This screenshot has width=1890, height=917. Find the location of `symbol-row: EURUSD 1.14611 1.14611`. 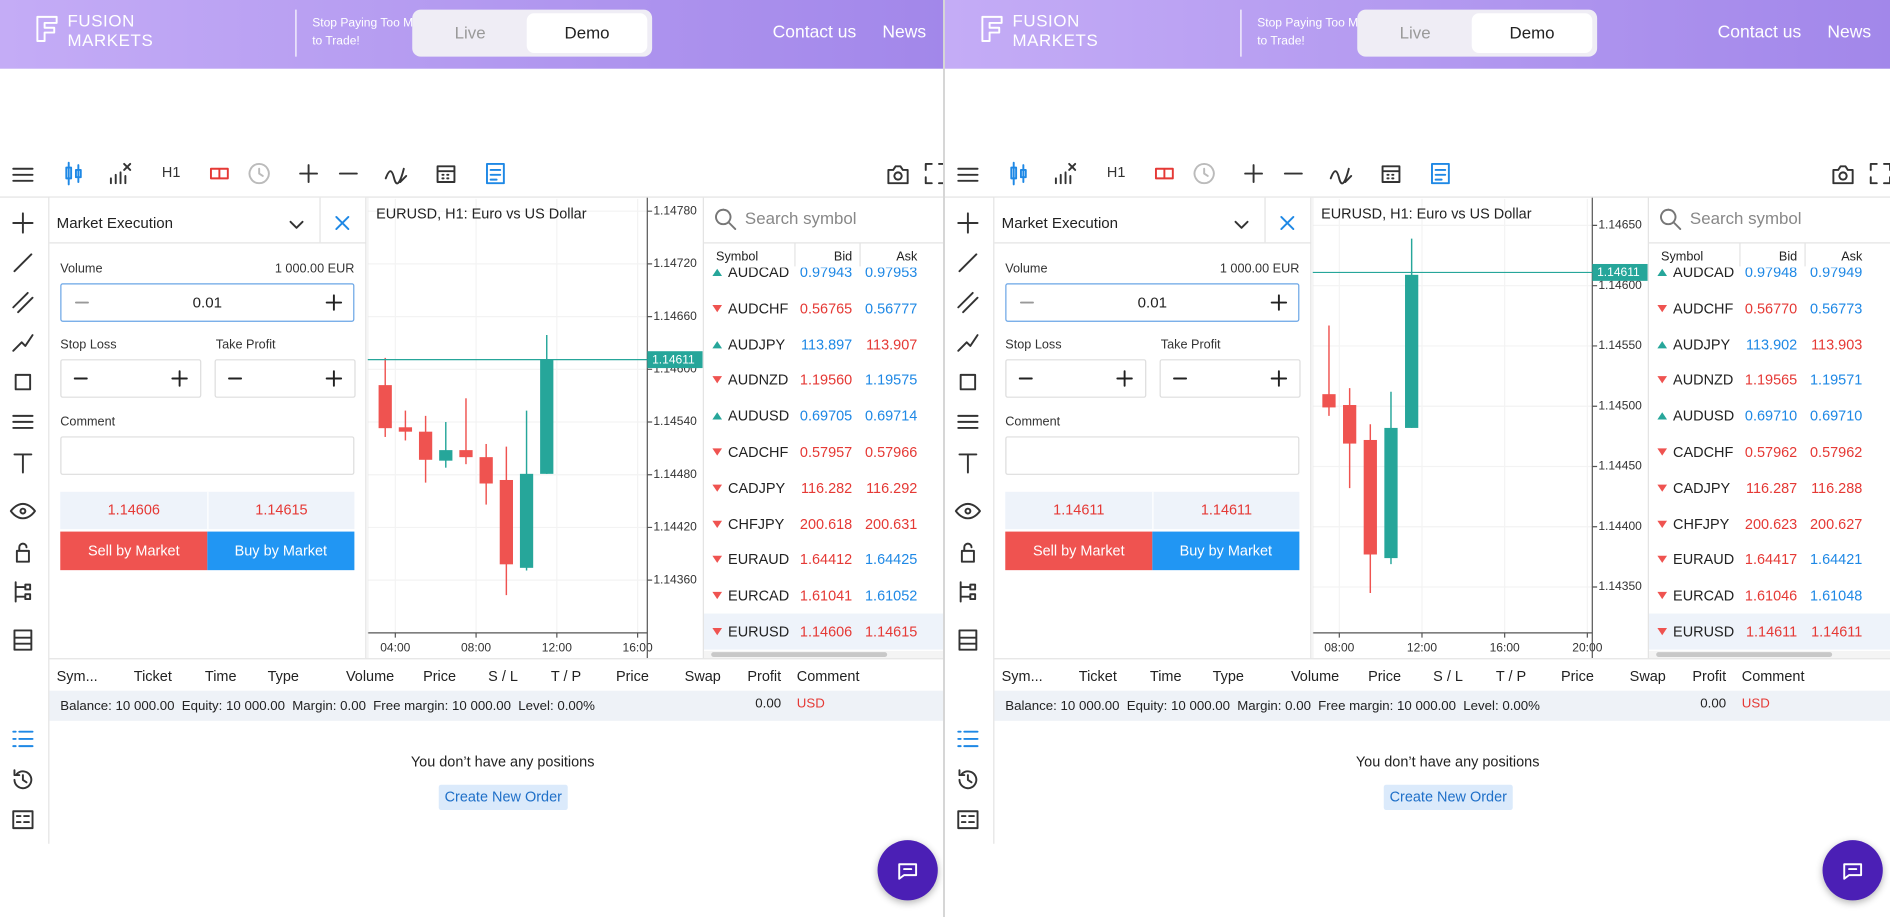

symbol-row: EURUSD 1.14611 1.14611 is located at coordinates (1769, 631).